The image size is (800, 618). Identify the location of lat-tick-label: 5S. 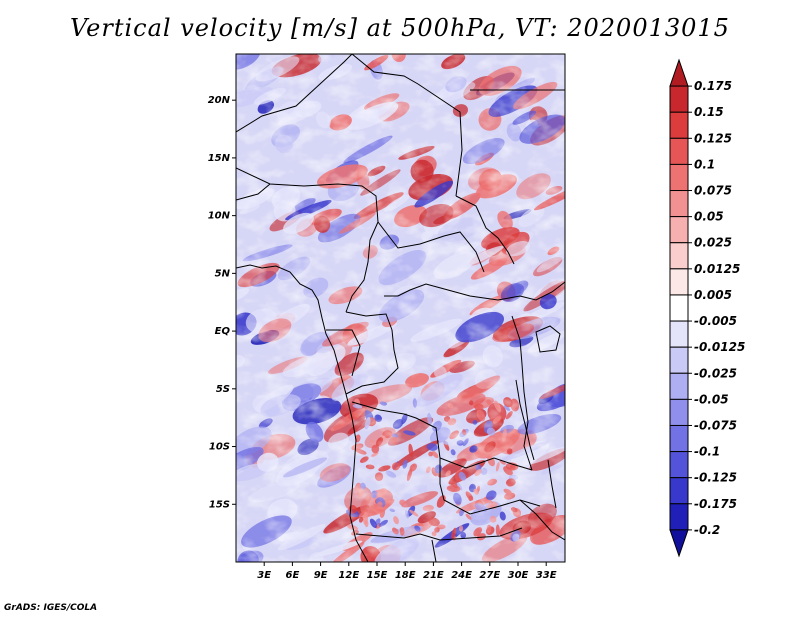
(223, 389).